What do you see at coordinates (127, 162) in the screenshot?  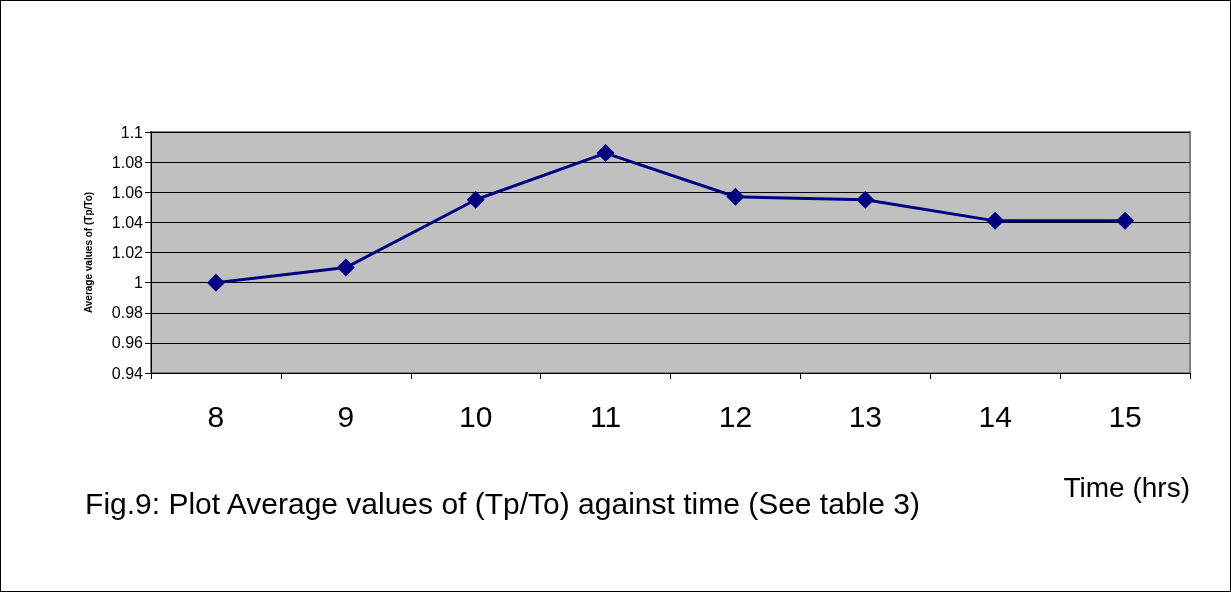 I see `y-tick-label: 1.08` at bounding box center [127, 162].